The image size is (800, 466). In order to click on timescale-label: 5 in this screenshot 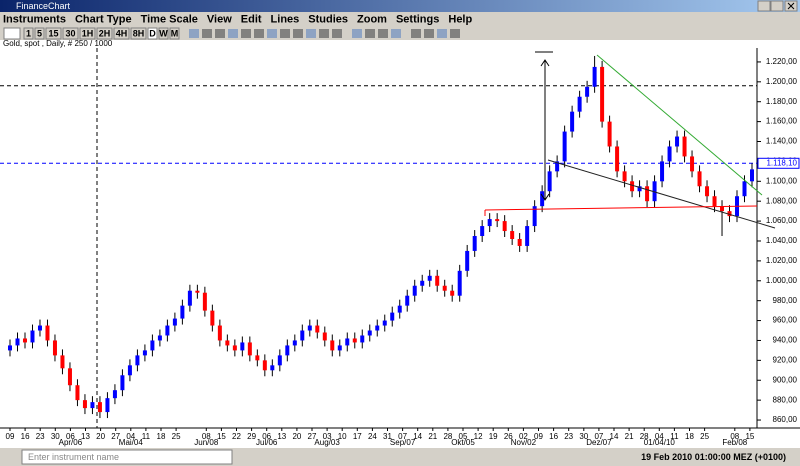, I will do `click(39, 33)`.